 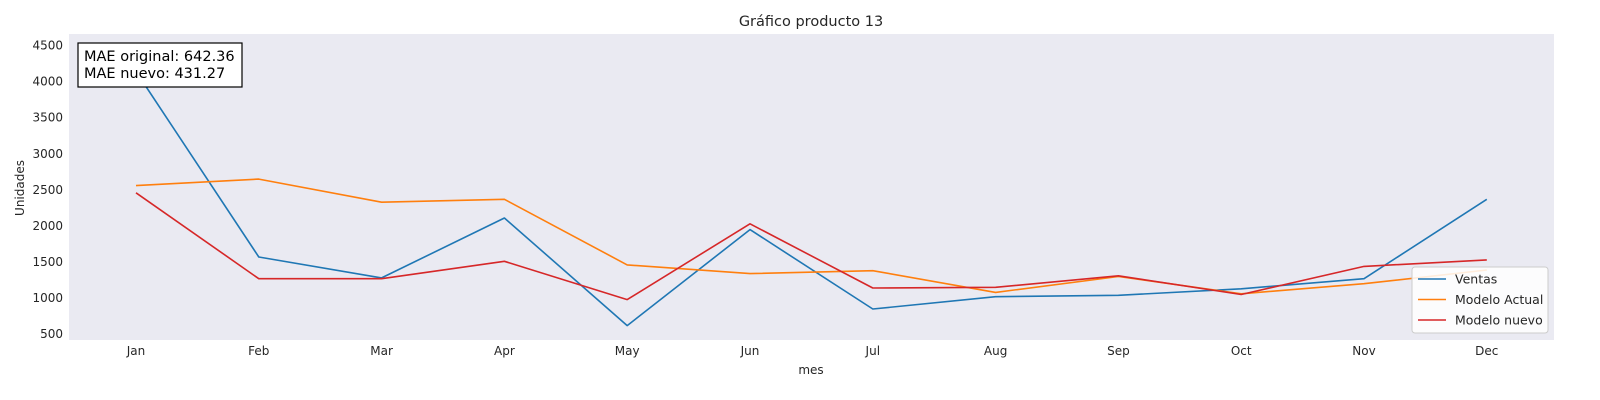 What do you see at coordinates (1241, 351) in the screenshot?
I see `x-tick-label: Oct` at bounding box center [1241, 351].